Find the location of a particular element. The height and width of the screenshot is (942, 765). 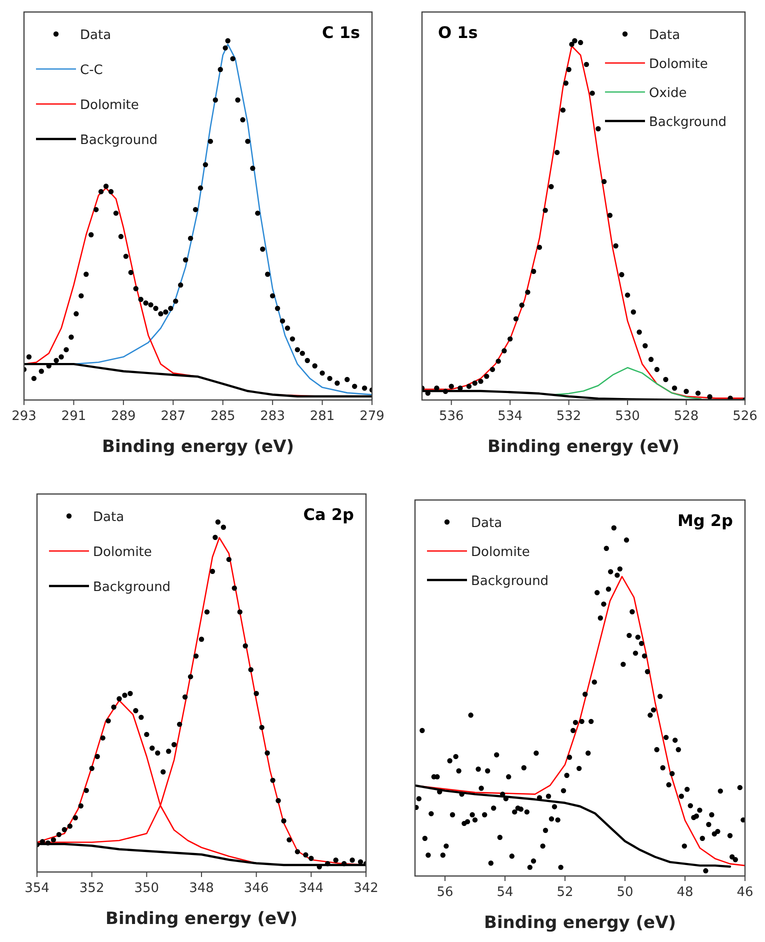

chart-title: O 1s is located at coordinates (458, 32).